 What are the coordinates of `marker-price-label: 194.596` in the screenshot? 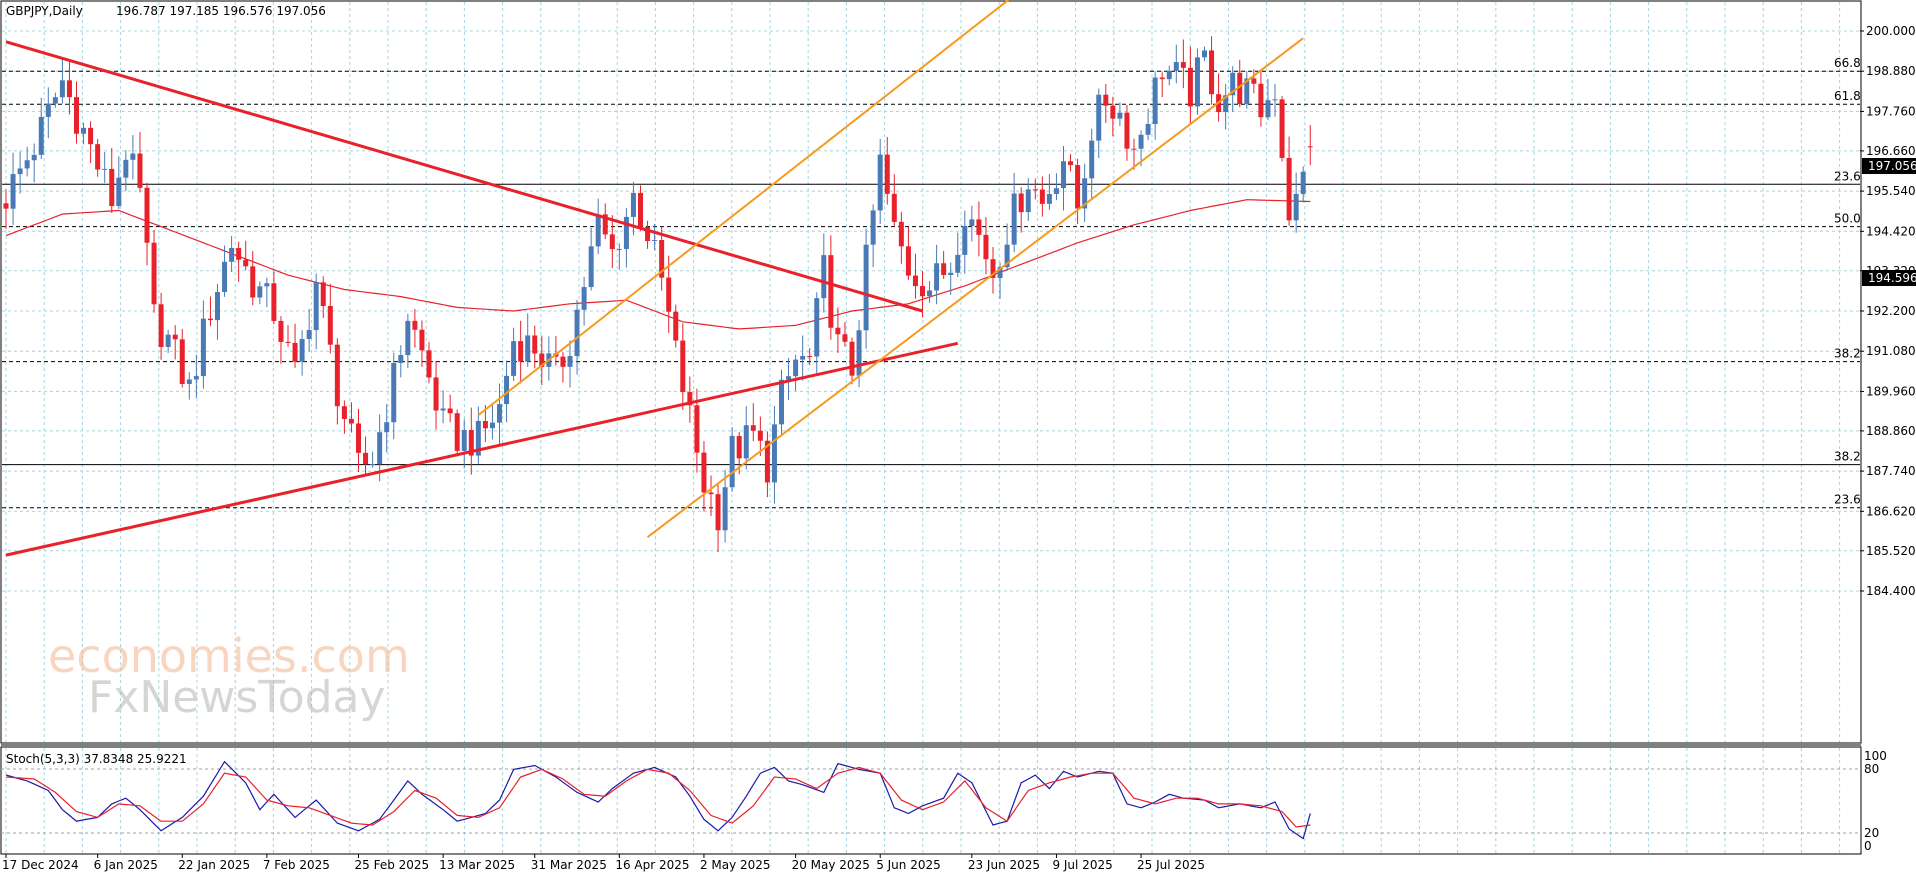 It's located at (1892, 278).